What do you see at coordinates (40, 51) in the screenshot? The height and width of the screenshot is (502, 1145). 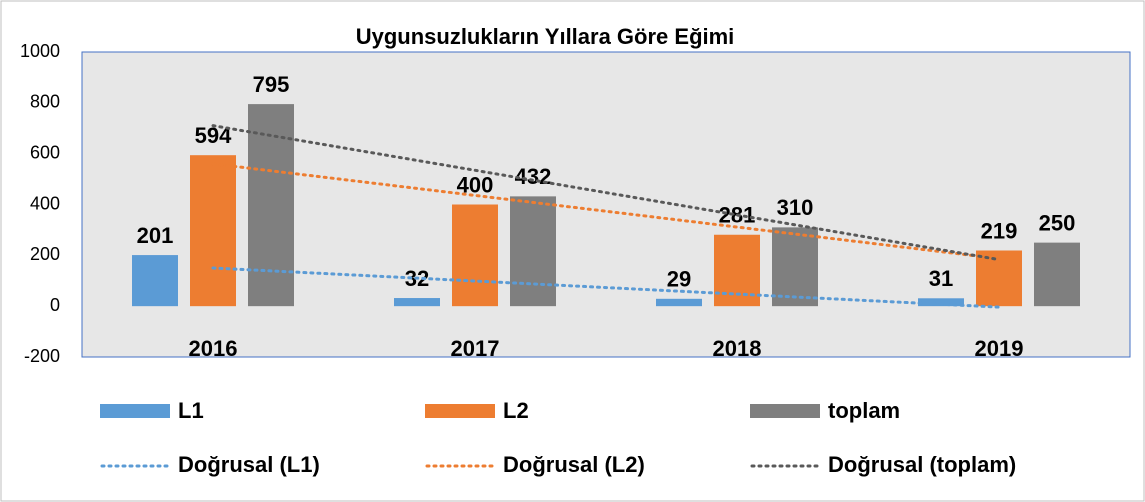 I see `y-tick-label: 1000` at bounding box center [40, 51].